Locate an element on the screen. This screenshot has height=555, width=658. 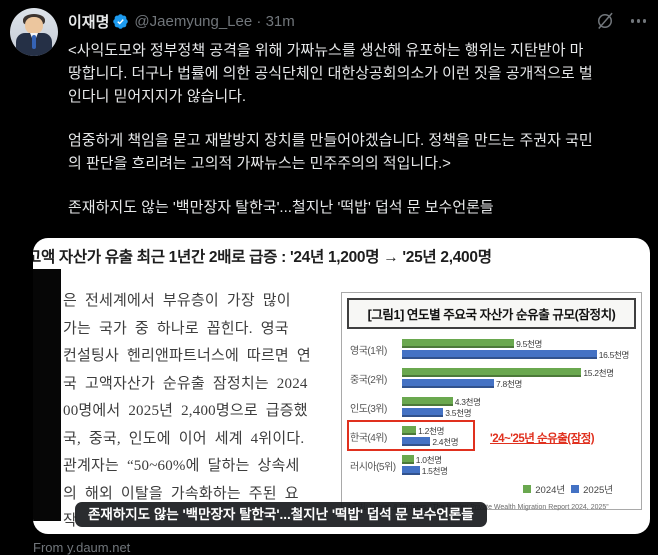
bar-group: 4.3천명 3.5천명 is located at coordinates (441, 407).